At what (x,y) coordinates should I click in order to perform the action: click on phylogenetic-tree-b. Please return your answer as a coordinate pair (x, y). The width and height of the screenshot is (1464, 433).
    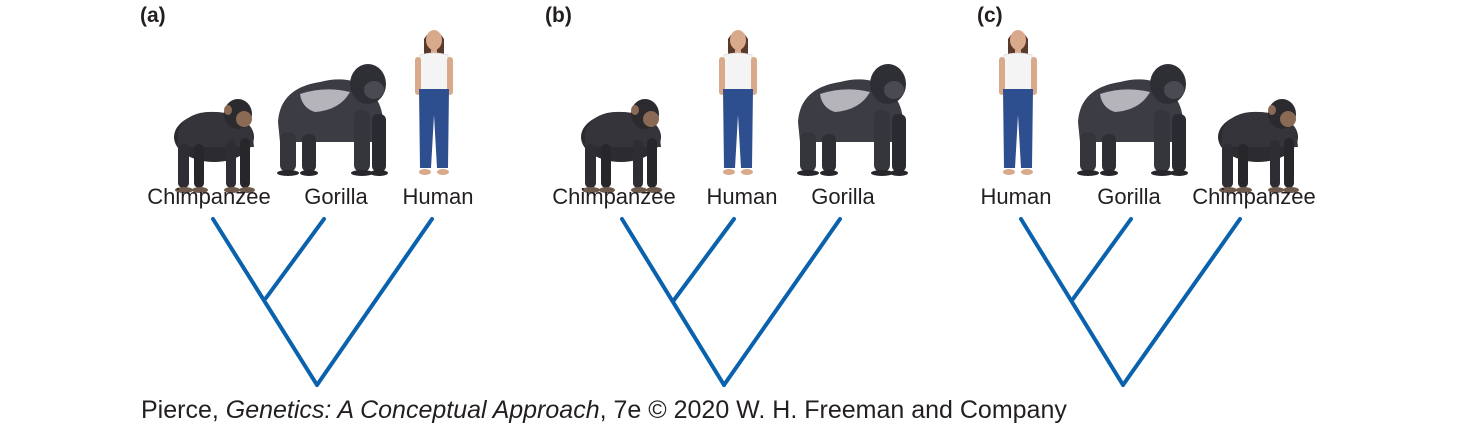
    Looking at the image, I should click on (731, 302).